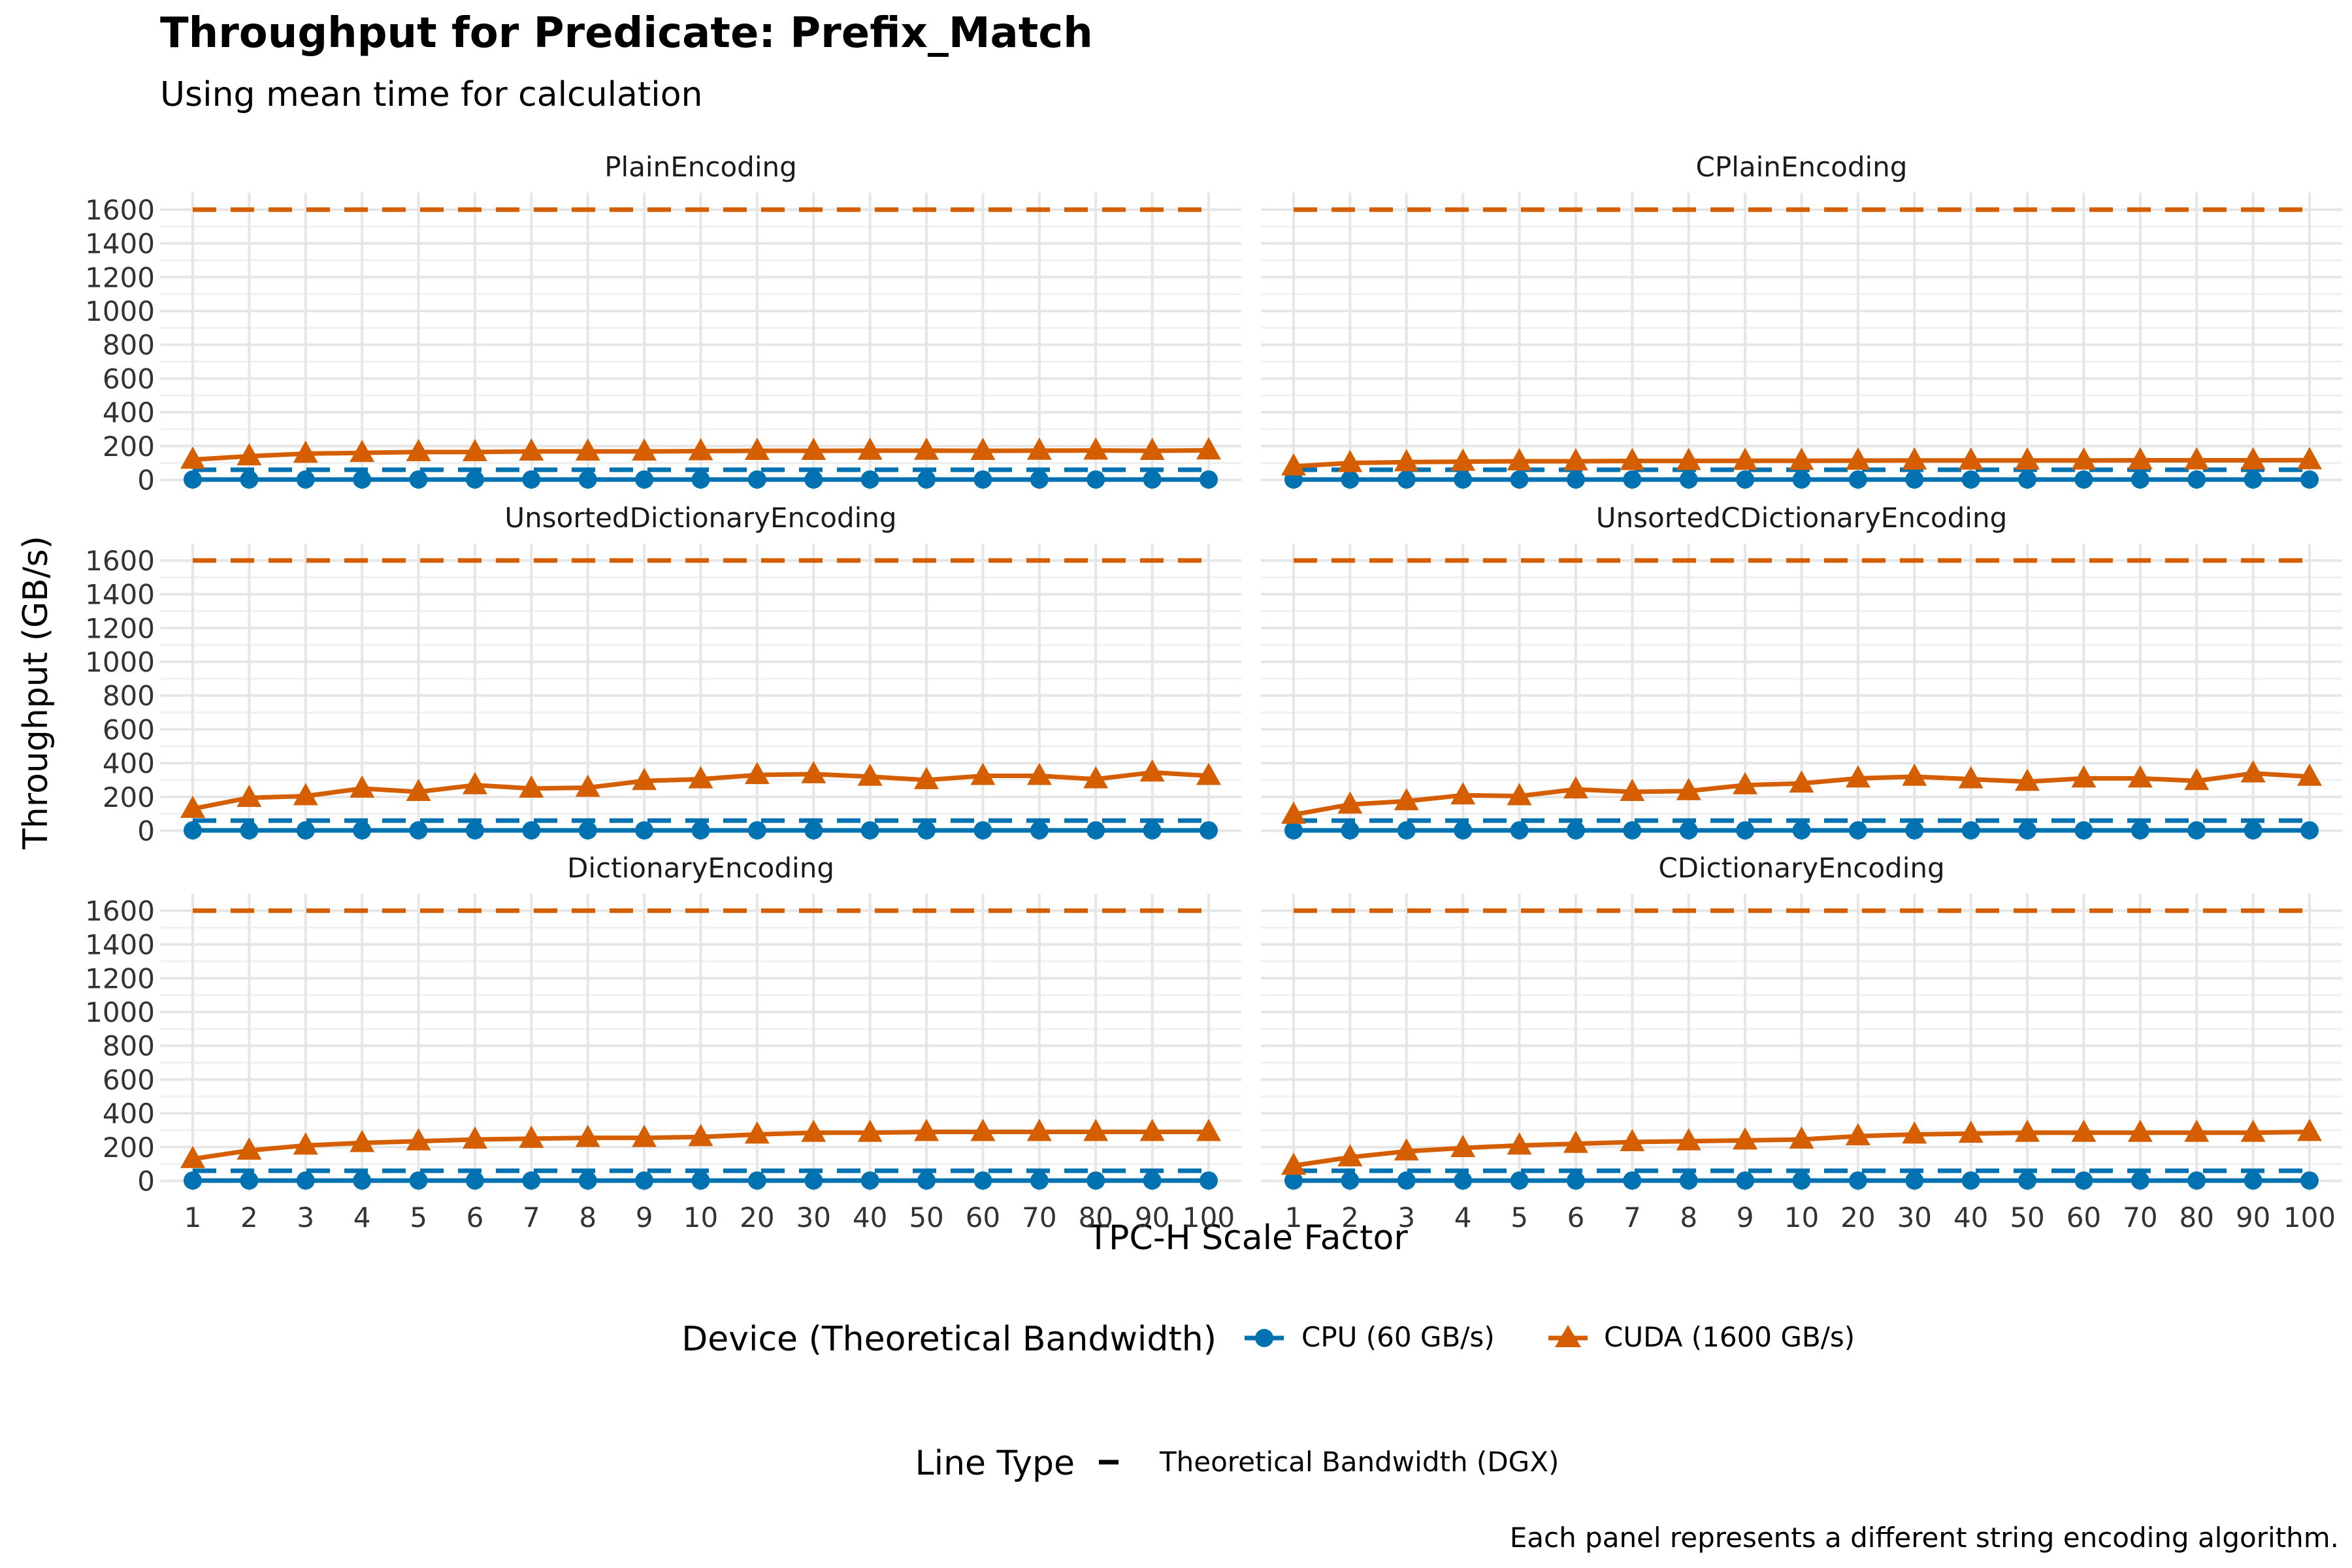 This screenshot has height=1568, width=2352. Describe the element at coordinates (587, 1217) in the screenshot. I see `x-tick-label: 8` at that location.